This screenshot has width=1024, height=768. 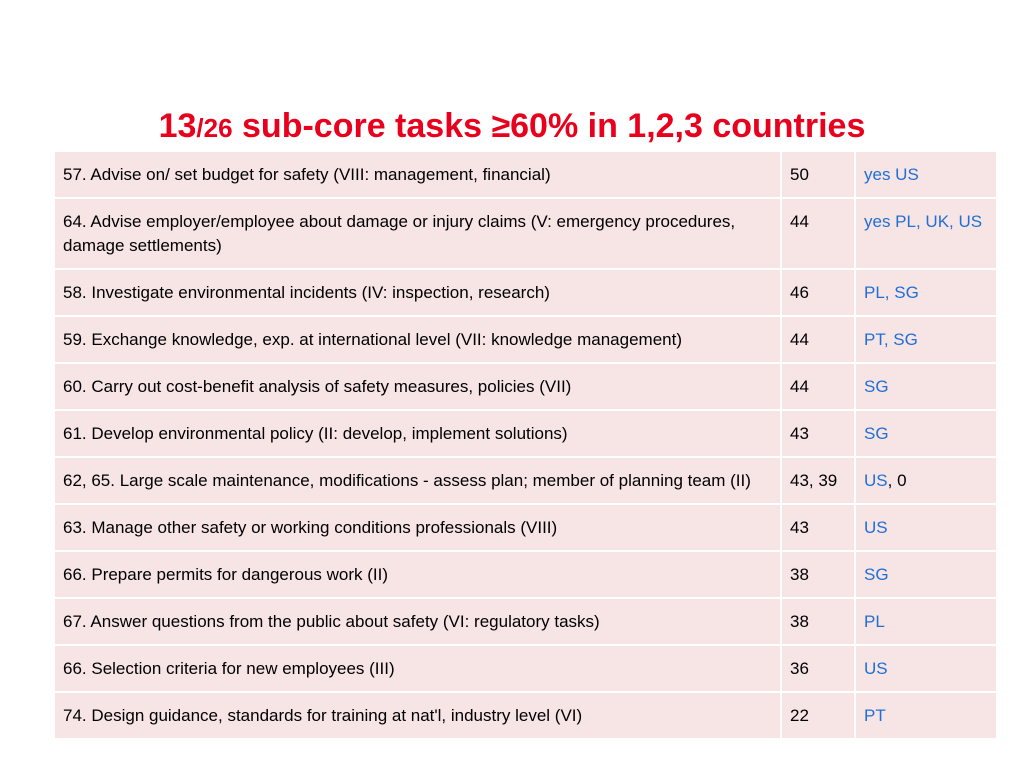 What do you see at coordinates (891, 174) in the screenshot?
I see `countries-text: yes US` at bounding box center [891, 174].